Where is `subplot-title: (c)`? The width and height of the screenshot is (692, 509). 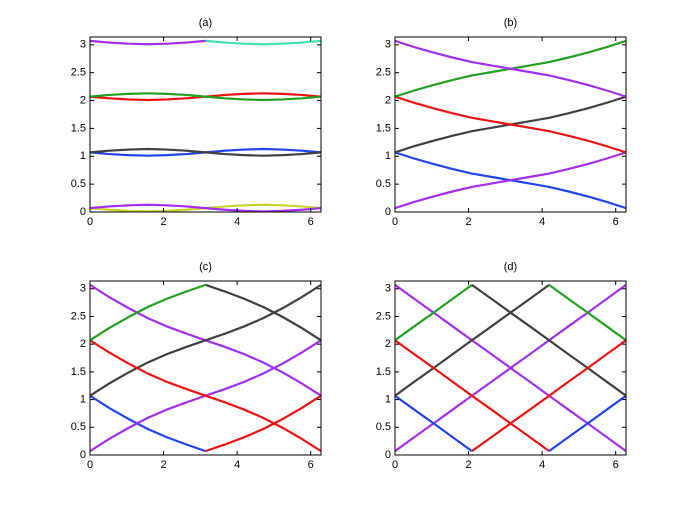
subplot-title: (c) is located at coordinates (205, 267).